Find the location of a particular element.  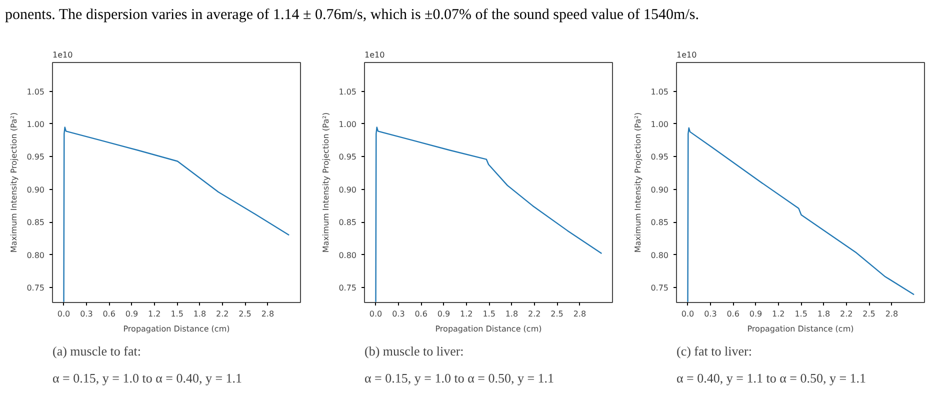

text: α = 0.15, y = 1.0 to α = 0.40, y = 1.1 is located at coordinates (147, 378).